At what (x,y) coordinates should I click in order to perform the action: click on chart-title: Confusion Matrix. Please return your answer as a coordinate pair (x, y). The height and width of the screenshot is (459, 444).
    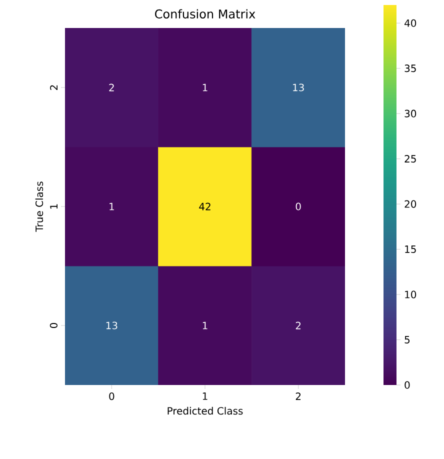
    Looking at the image, I should click on (205, 13).